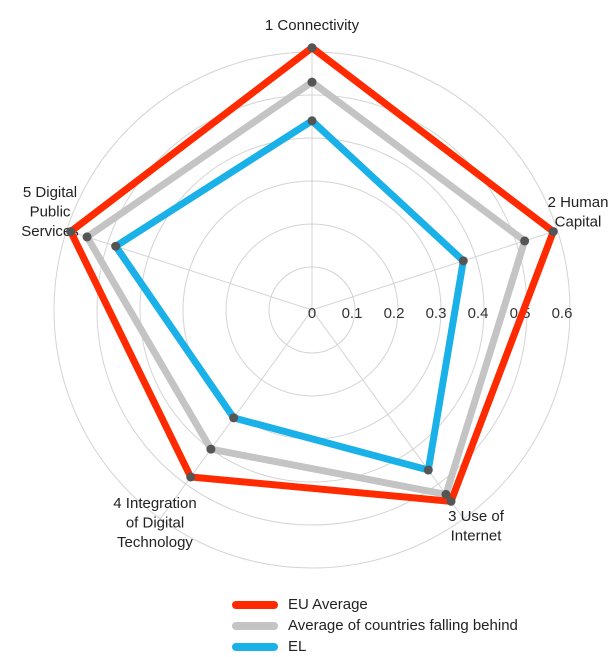  Describe the element at coordinates (328, 604) in the screenshot. I see `legend-label: EU Average` at that location.